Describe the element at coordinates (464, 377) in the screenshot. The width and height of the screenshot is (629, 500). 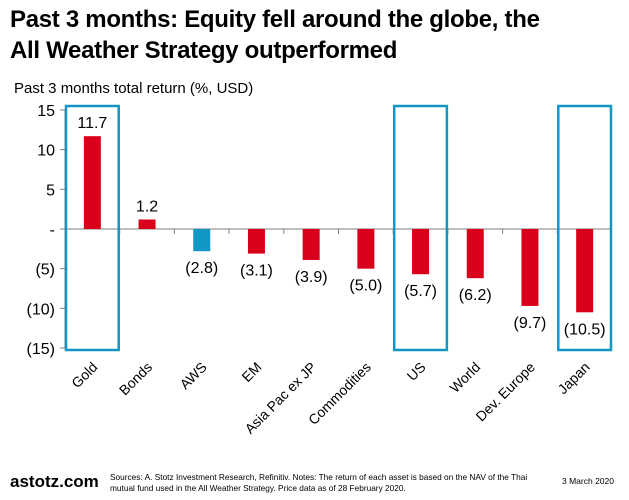
I see `x-tick-label: World` at that location.